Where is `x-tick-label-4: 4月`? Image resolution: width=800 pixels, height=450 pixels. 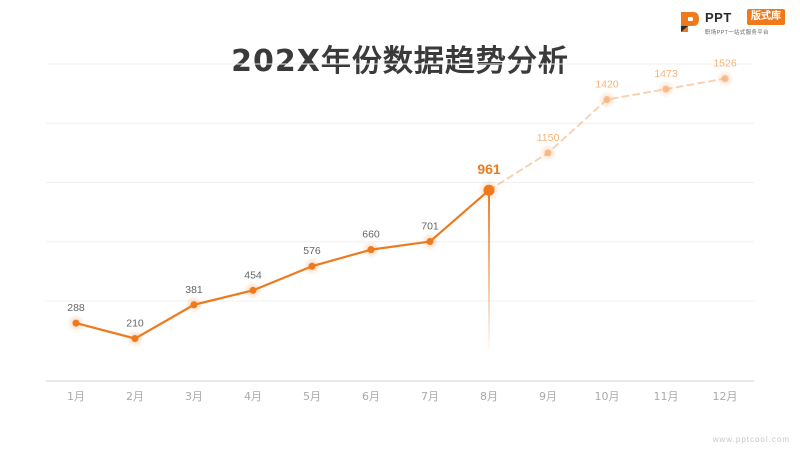
x-tick-label-4: 4月 is located at coordinates (253, 396).